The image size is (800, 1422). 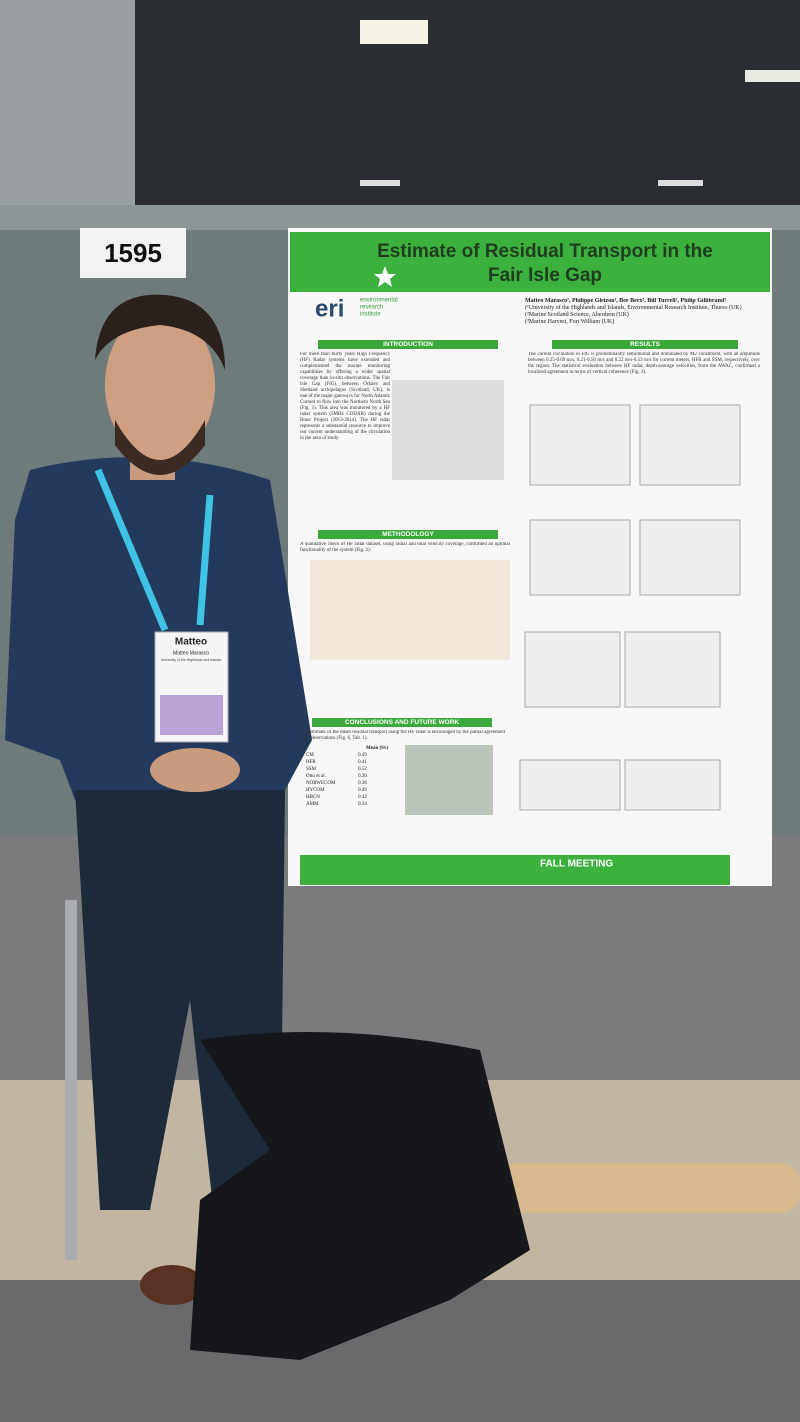 I want to click on section-heading: METHODOLOGY, so click(x=408, y=534).